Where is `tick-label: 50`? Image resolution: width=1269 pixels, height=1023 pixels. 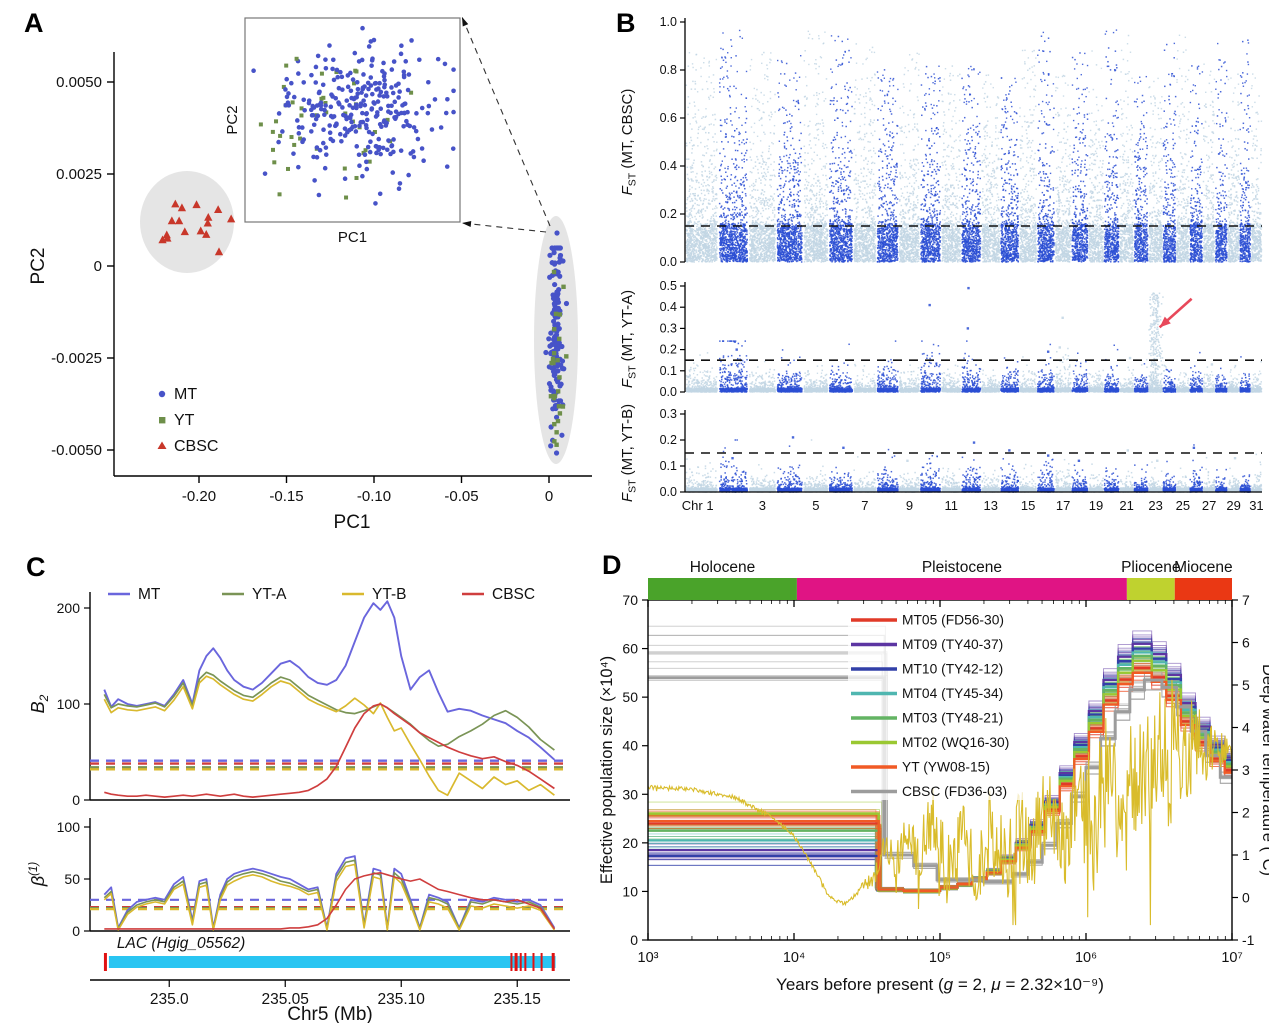 tick-label: 50 is located at coordinates (72, 879).